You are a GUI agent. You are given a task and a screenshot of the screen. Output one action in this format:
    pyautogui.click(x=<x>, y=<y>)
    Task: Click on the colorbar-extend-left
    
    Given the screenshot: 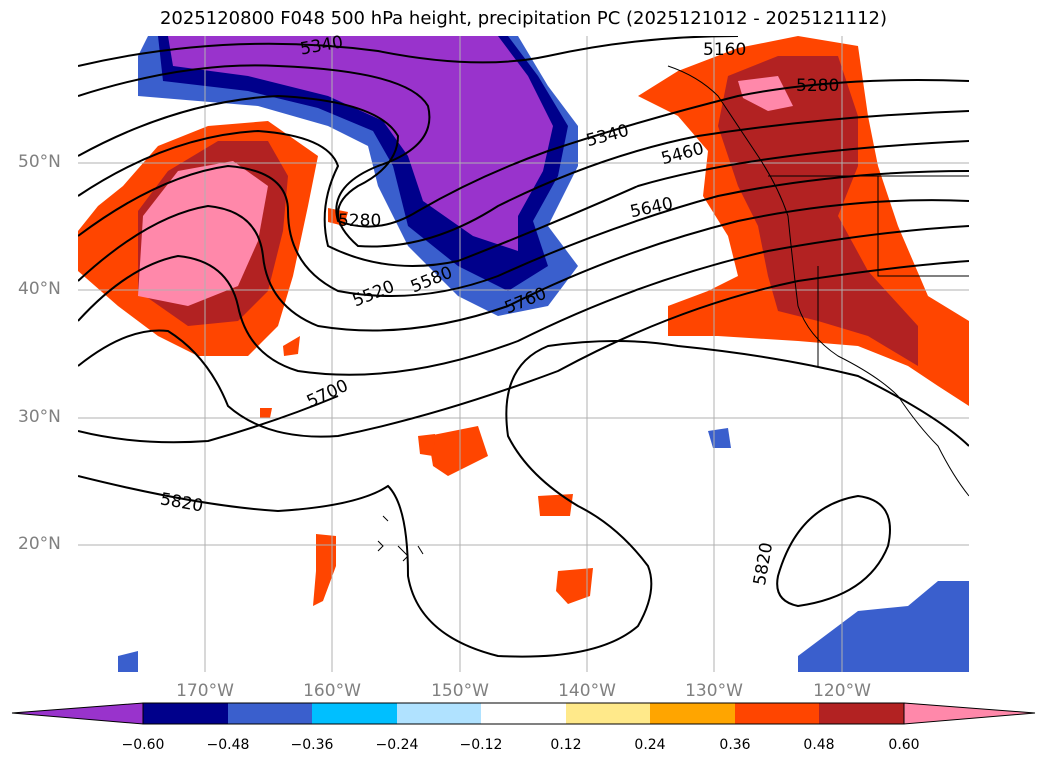 What is the action you would take?
    pyautogui.click(x=77, y=713)
    